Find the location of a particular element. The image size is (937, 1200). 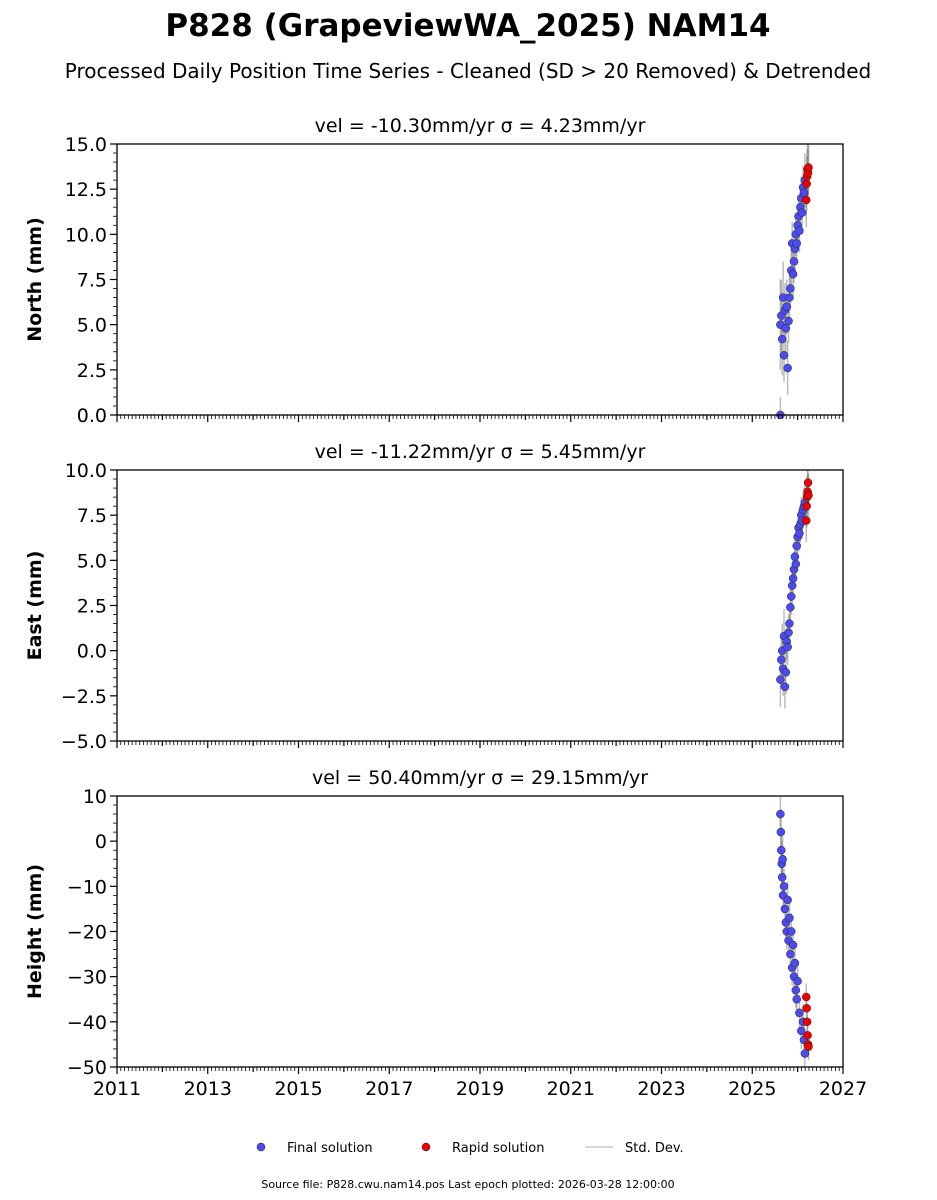

y-axis-label: North (mm) is located at coordinates (35, 279).